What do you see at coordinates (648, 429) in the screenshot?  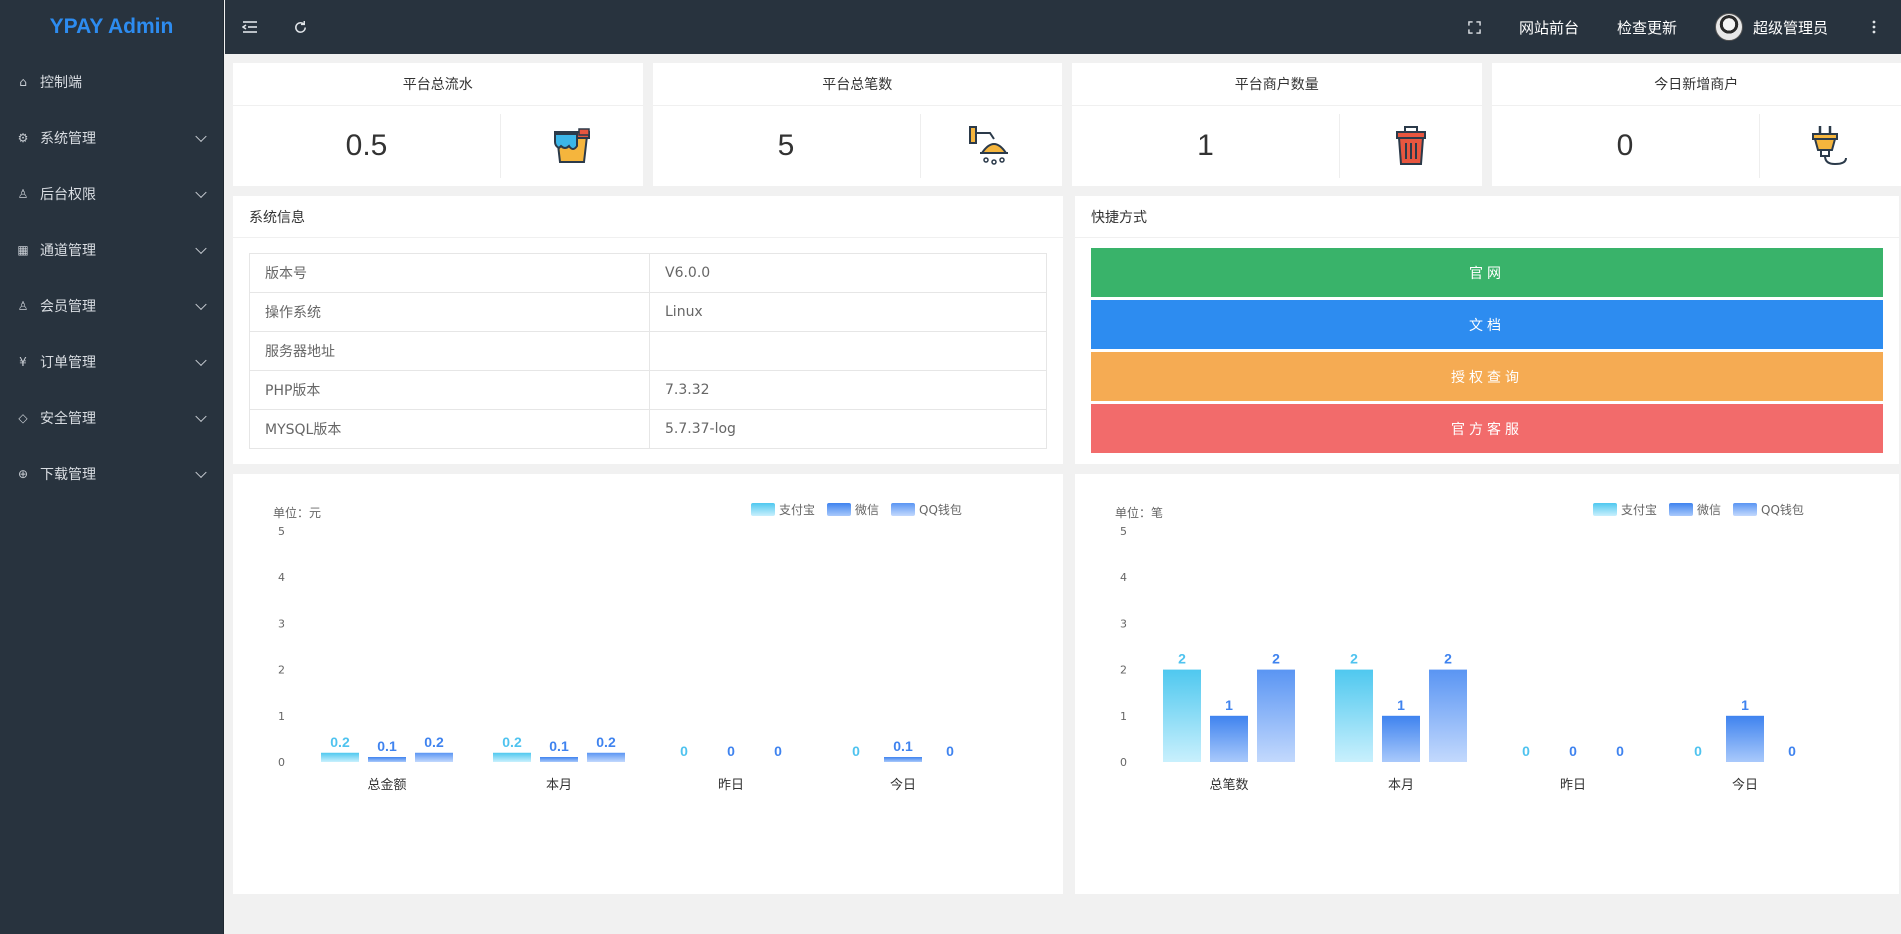 I see `table-row: MYSQL版本 5.7.37-log` at bounding box center [648, 429].